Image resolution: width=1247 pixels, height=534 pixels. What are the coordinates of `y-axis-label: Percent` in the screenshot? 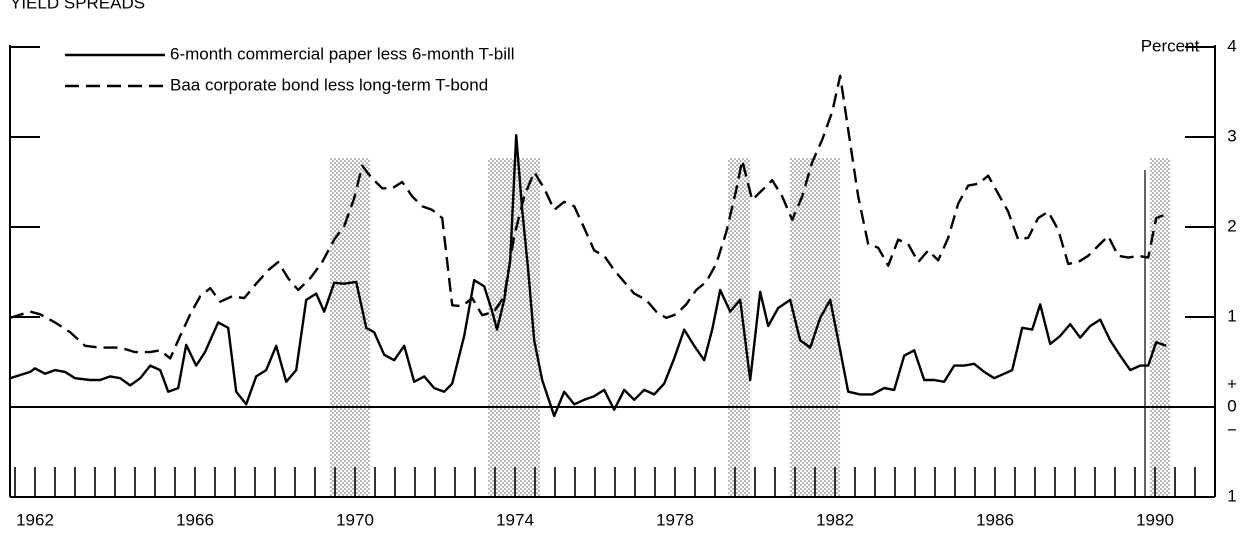 It's located at (1170, 45).